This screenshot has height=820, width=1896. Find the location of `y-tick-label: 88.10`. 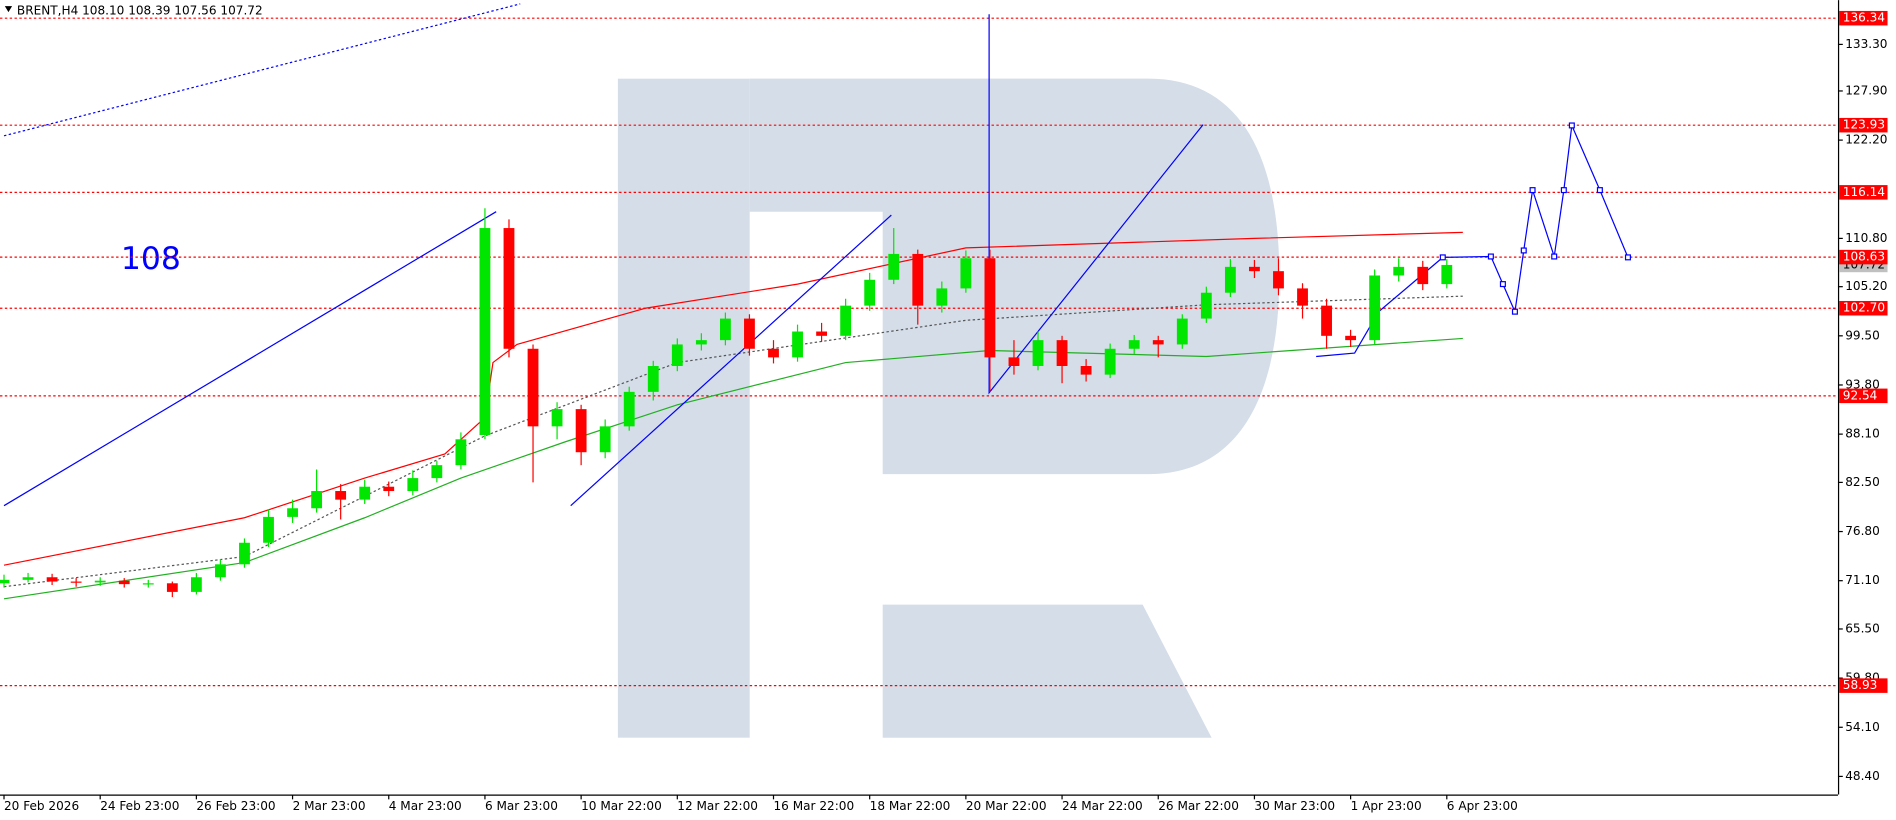

y-tick-label: 88.10 is located at coordinates (1862, 434).